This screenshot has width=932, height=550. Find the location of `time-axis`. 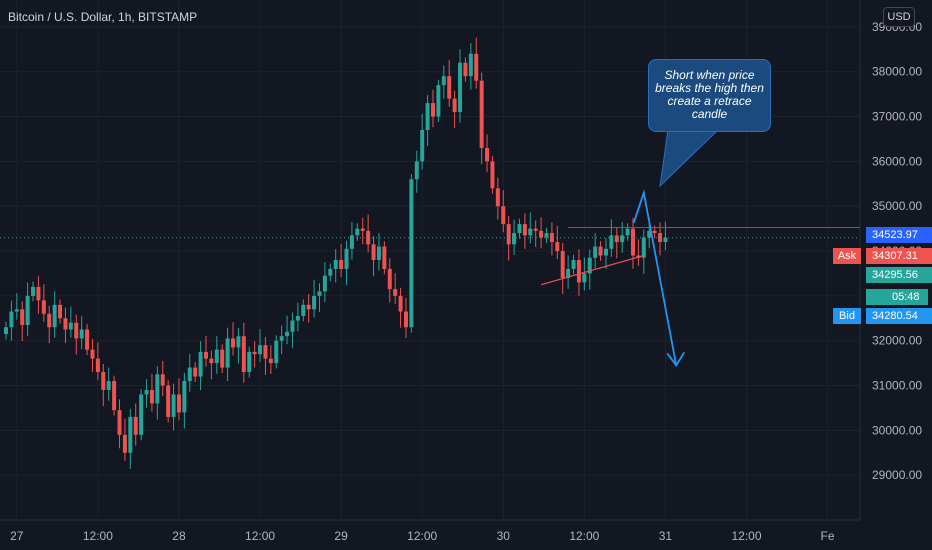

time-axis is located at coordinates (430, 535).